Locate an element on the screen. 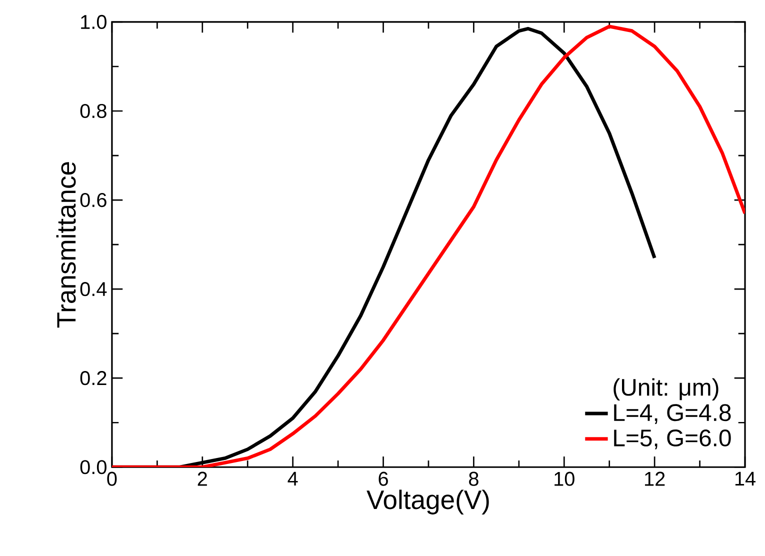 The width and height of the screenshot is (765, 556). x-tick-label: 4 is located at coordinates (293, 479).